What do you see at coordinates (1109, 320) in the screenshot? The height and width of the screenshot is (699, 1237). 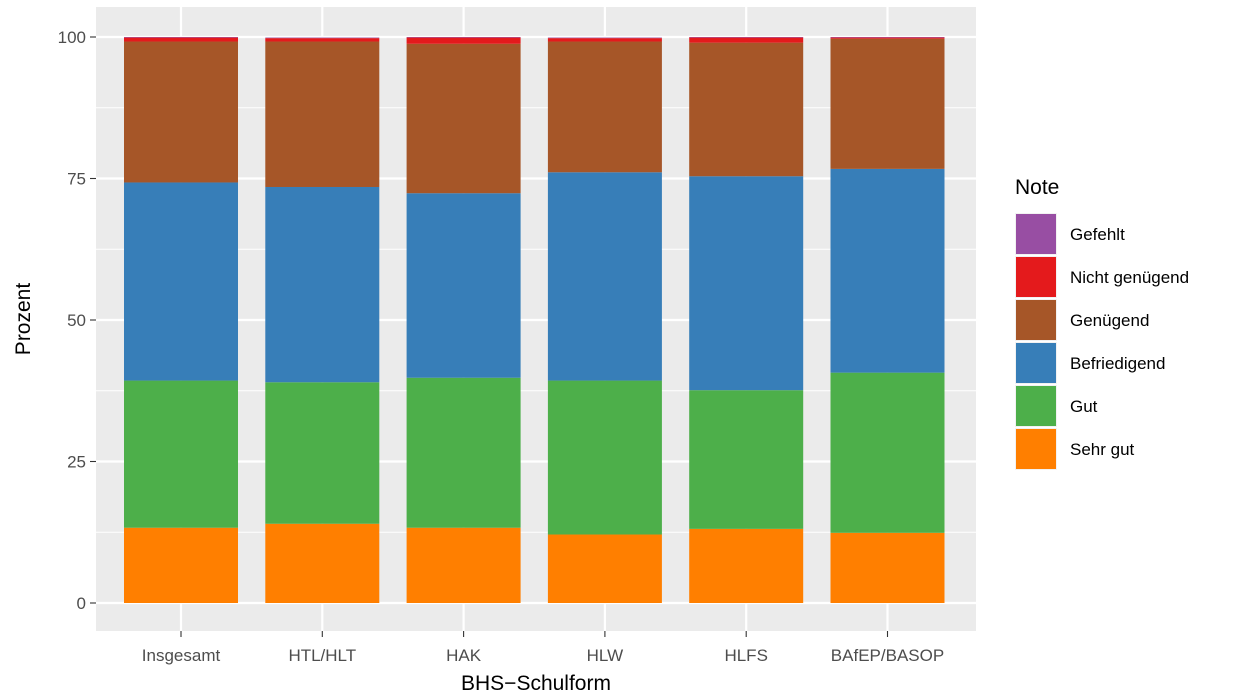 I see `legend-label: Genügend` at bounding box center [1109, 320].